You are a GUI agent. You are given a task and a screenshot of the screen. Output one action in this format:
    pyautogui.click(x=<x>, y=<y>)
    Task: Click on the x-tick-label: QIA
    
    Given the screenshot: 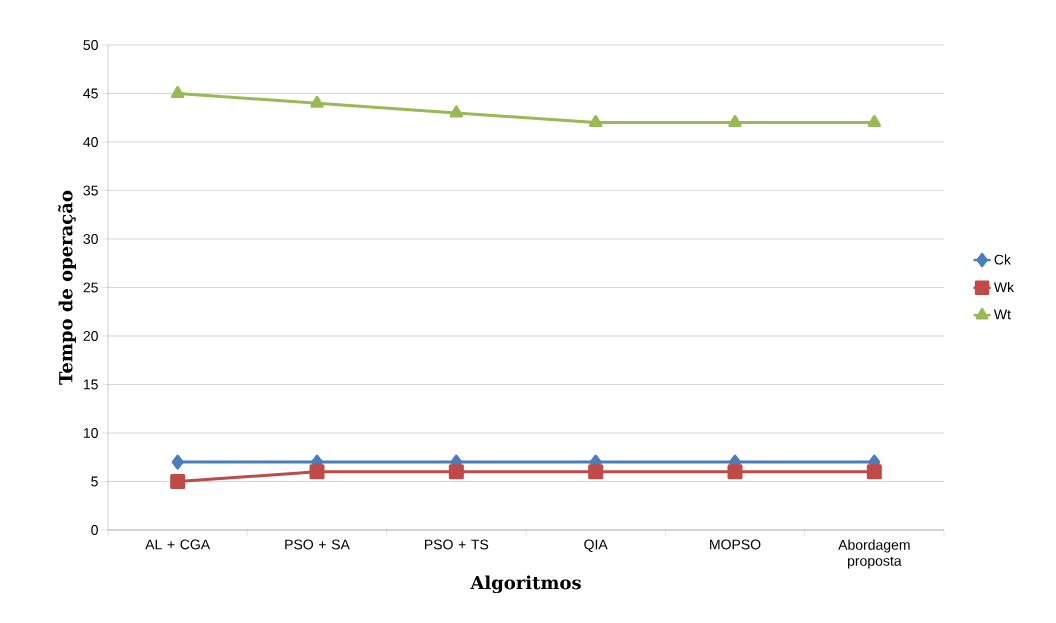 What is the action you would take?
    pyautogui.click(x=596, y=545)
    